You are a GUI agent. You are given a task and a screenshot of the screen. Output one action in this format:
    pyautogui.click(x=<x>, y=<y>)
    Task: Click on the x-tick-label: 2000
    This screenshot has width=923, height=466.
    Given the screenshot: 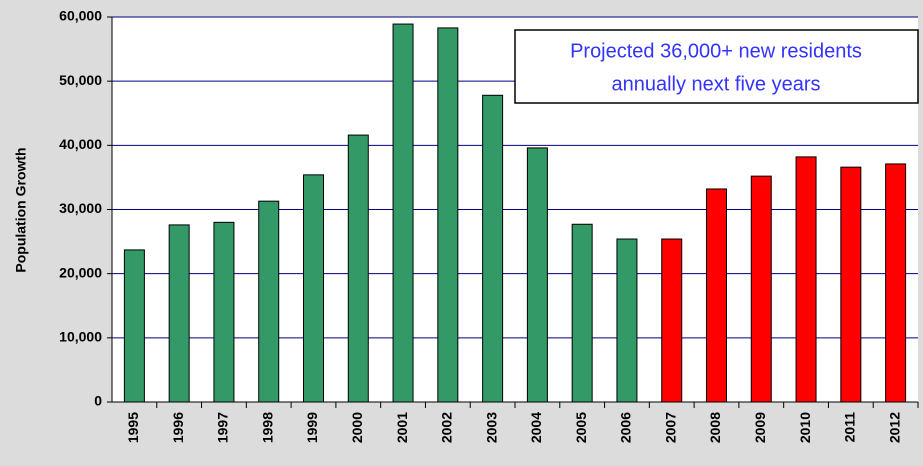 What is the action you would take?
    pyautogui.click(x=357, y=427)
    